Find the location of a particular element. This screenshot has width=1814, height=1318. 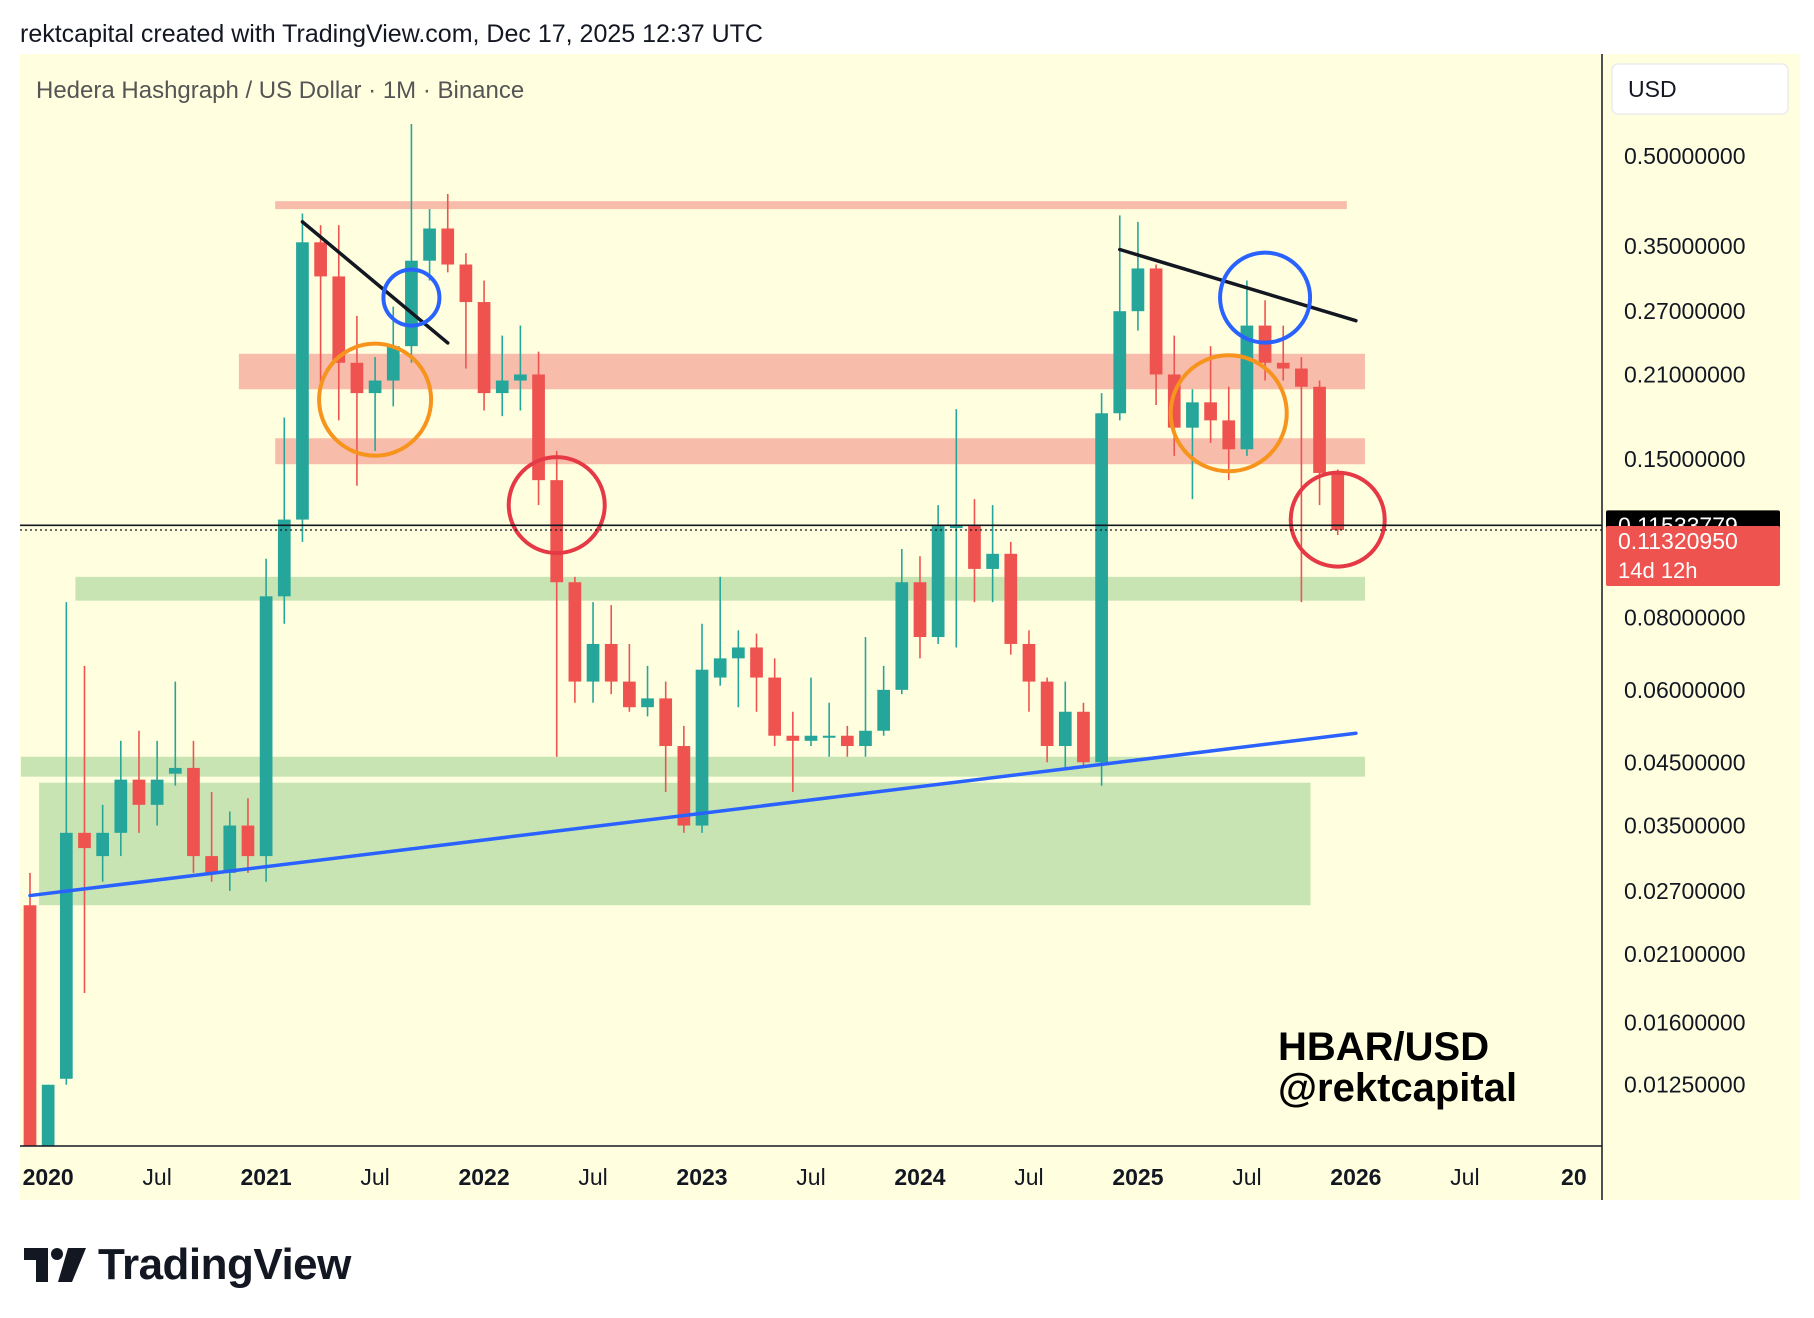

time-axis-label: 2023 is located at coordinates (701, 1177).